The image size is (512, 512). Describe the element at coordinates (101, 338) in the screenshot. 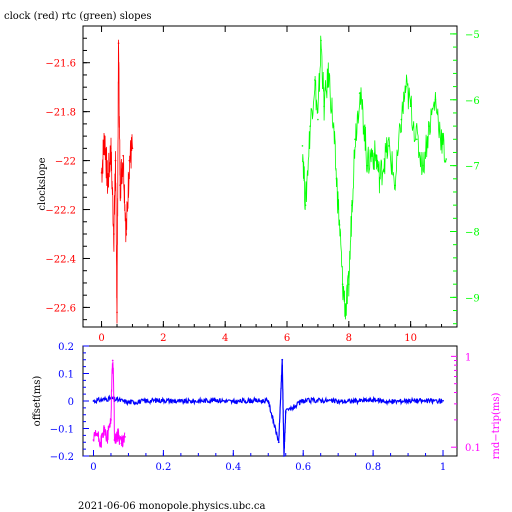

I see `top-x-tick-label: 0` at that location.